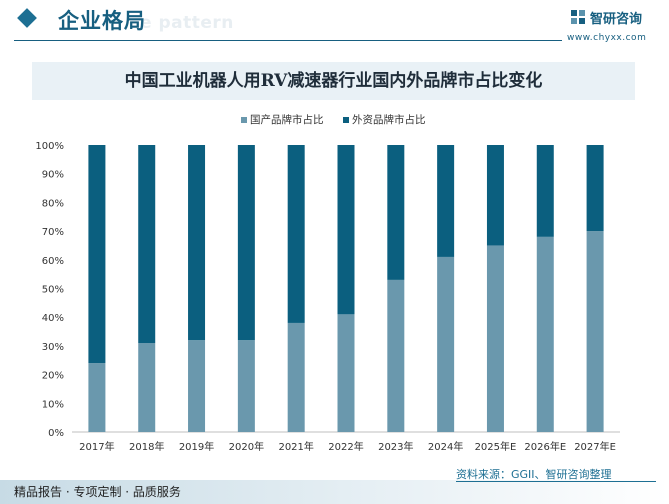  Describe the element at coordinates (53, 175) in the screenshot. I see `y-tick-label: 90%` at that location.